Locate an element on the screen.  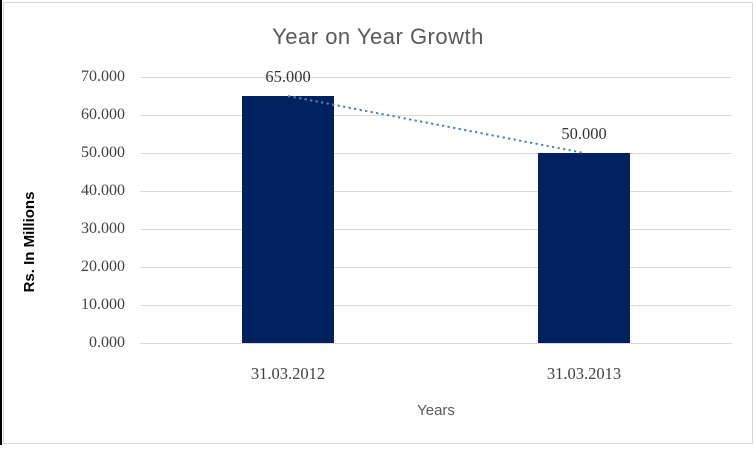
y-tick-label: 40.000 is located at coordinates (103, 190).